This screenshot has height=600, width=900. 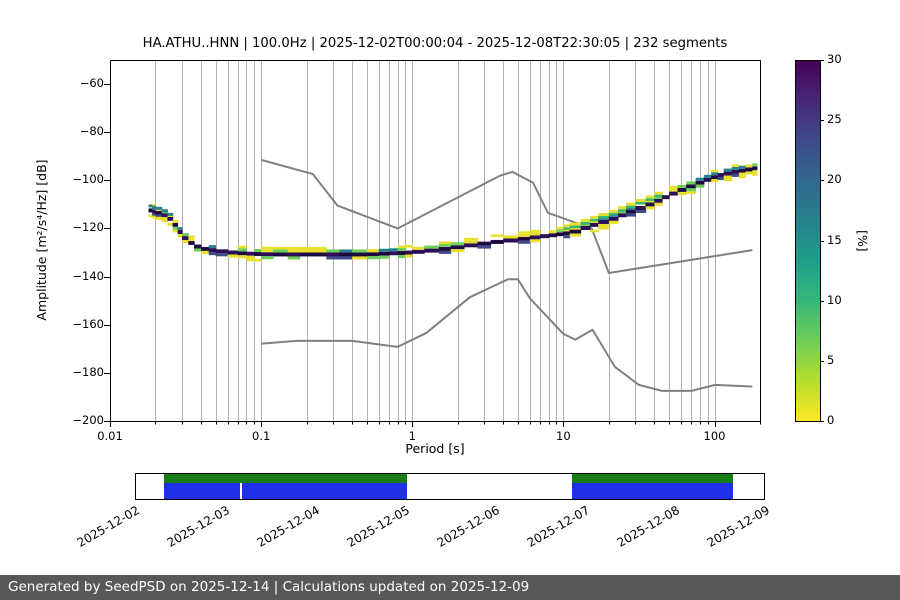 I want to click on x-axis-label: Period [s], so click(x=435, y=448).